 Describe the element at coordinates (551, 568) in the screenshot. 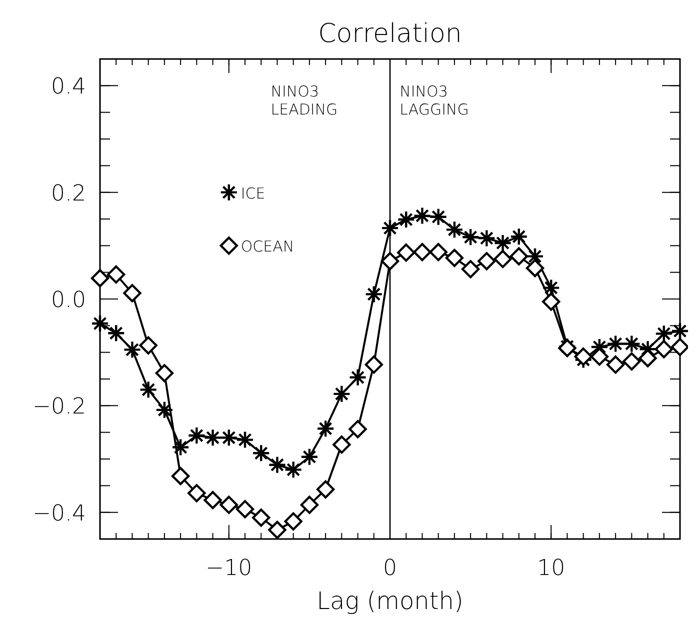

I see `x-tick-label: 10` at that location.